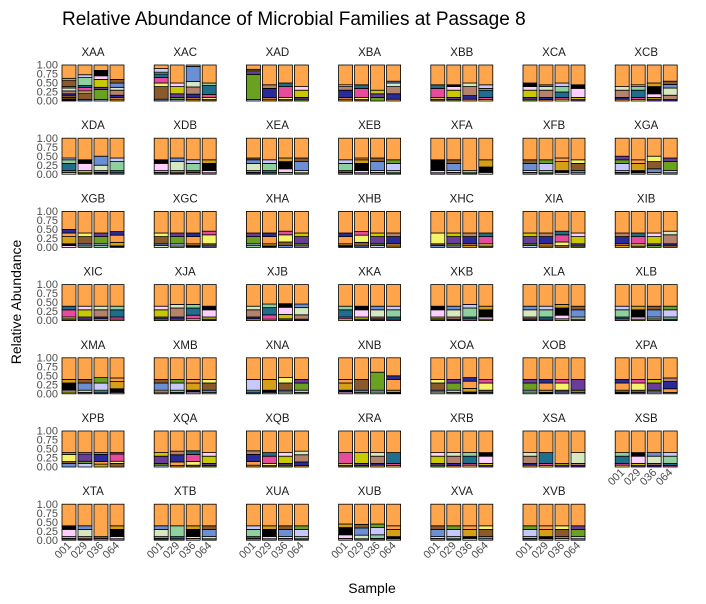  I want to click on facet-label: XNB, so click(370, 346).